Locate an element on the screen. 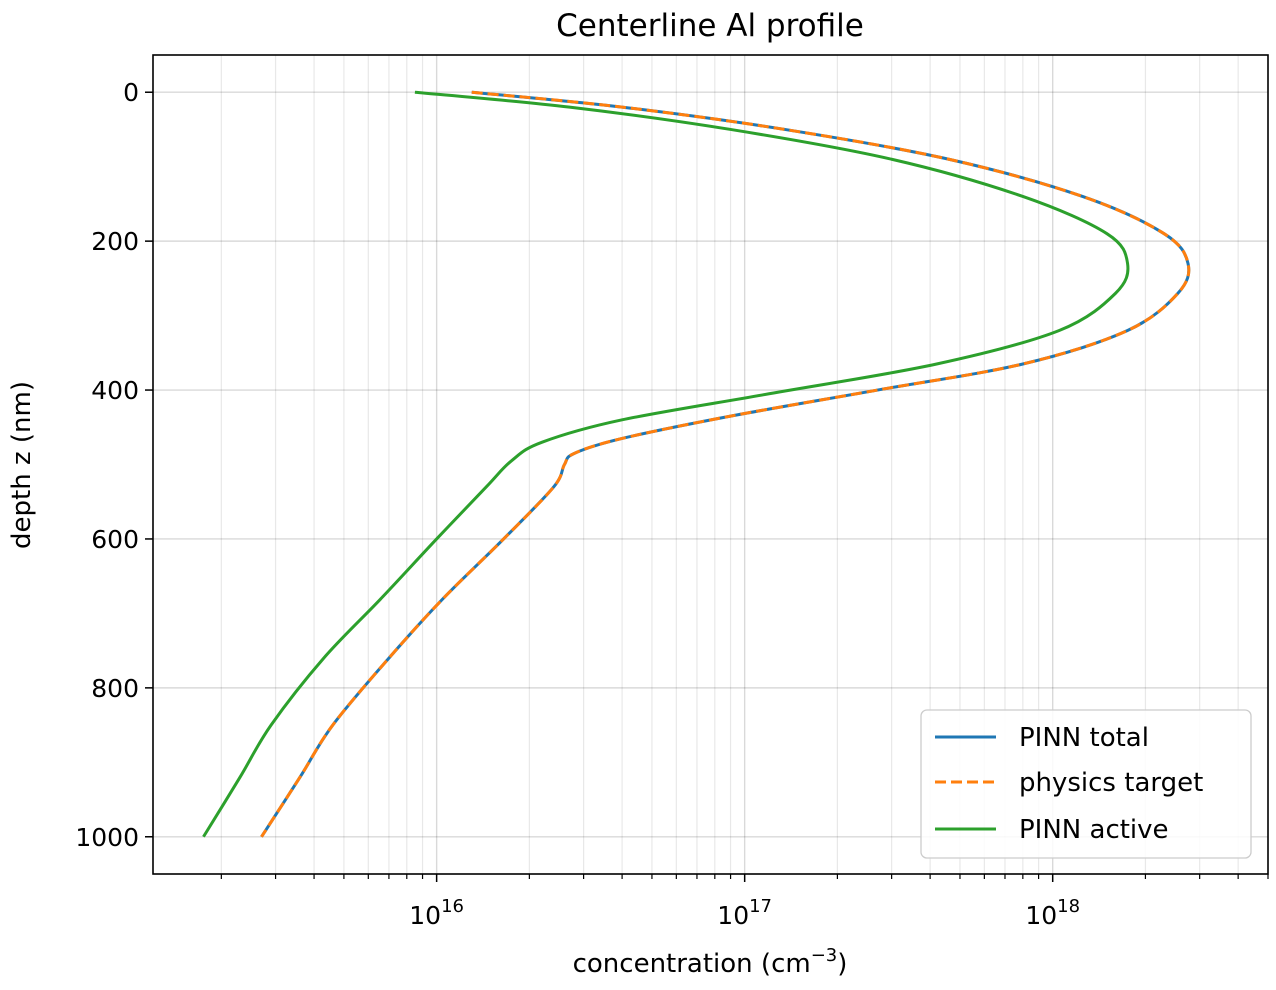  legend-box is located at coordinates (1086, 784).